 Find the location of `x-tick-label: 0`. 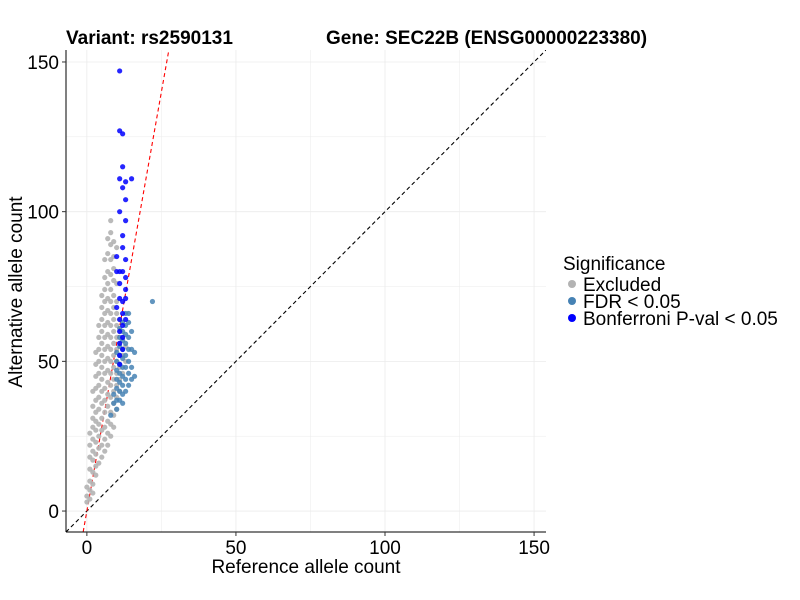

x-tick-label: 0 is located at coordinates (87, 548).